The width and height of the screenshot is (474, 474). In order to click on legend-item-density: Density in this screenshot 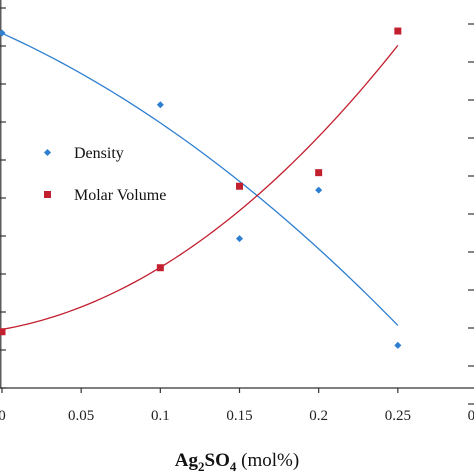, I will do `click(83, 153)`.